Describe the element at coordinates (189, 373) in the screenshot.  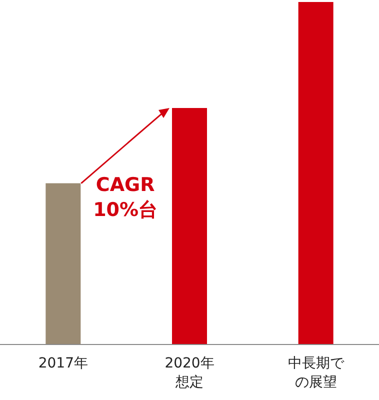
I see `x-tick-label: 2020年想定` at that location.